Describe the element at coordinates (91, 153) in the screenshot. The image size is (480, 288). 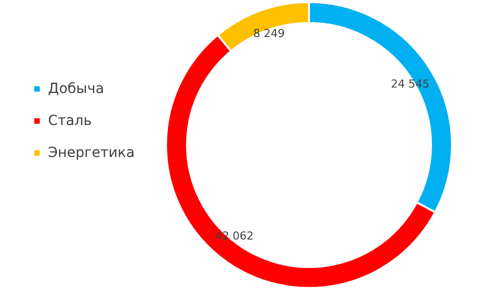
I see `legend-label: Энергетика` at that location.